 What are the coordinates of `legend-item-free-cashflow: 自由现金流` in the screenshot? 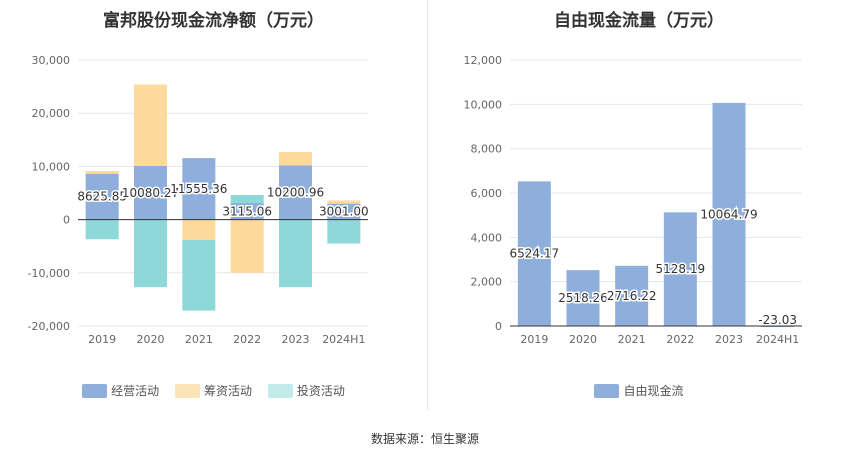 It's located at (639, 390).